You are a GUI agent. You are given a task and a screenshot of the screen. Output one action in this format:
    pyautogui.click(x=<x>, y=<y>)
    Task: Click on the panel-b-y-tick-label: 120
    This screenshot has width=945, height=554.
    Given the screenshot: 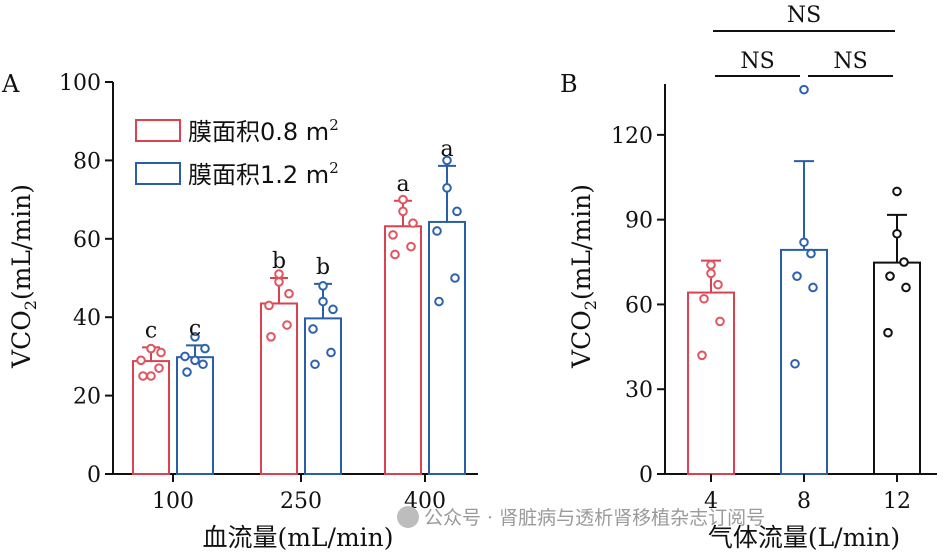 What is the action you would take?
    pyautogui.click(x=632, y=136)
    